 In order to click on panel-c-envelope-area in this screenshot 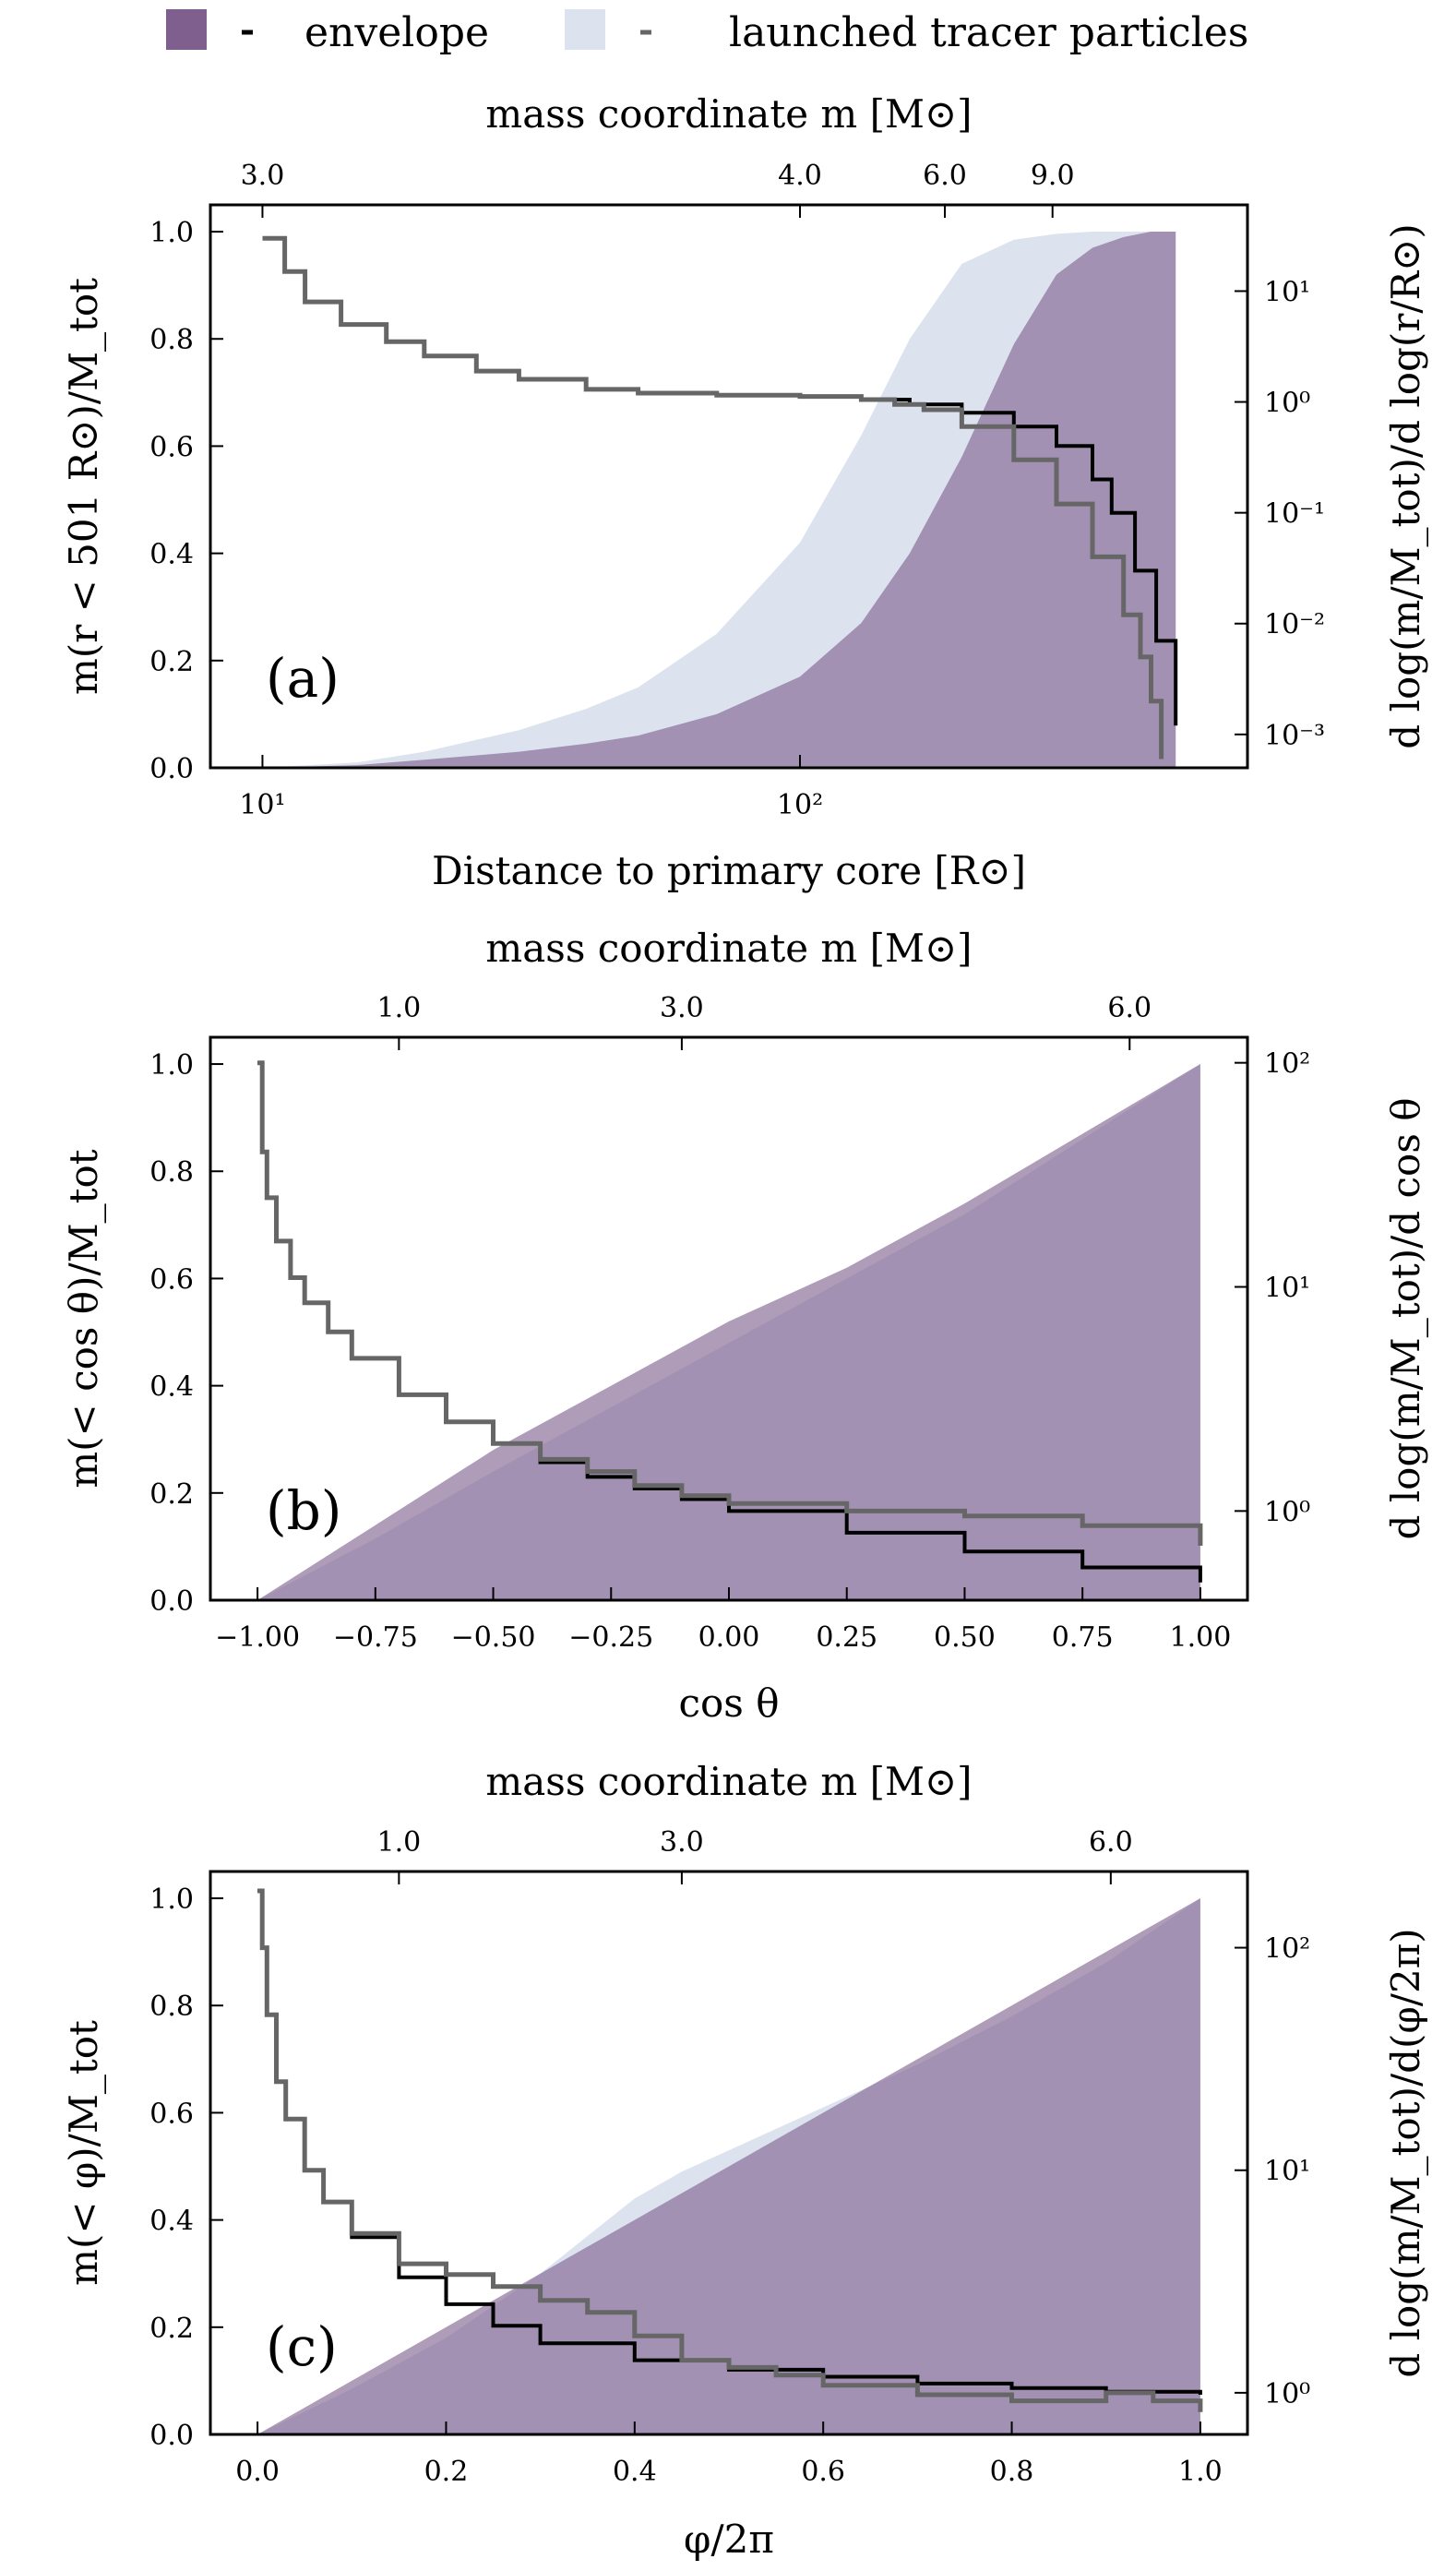, I will do `click(728, 2166)`.